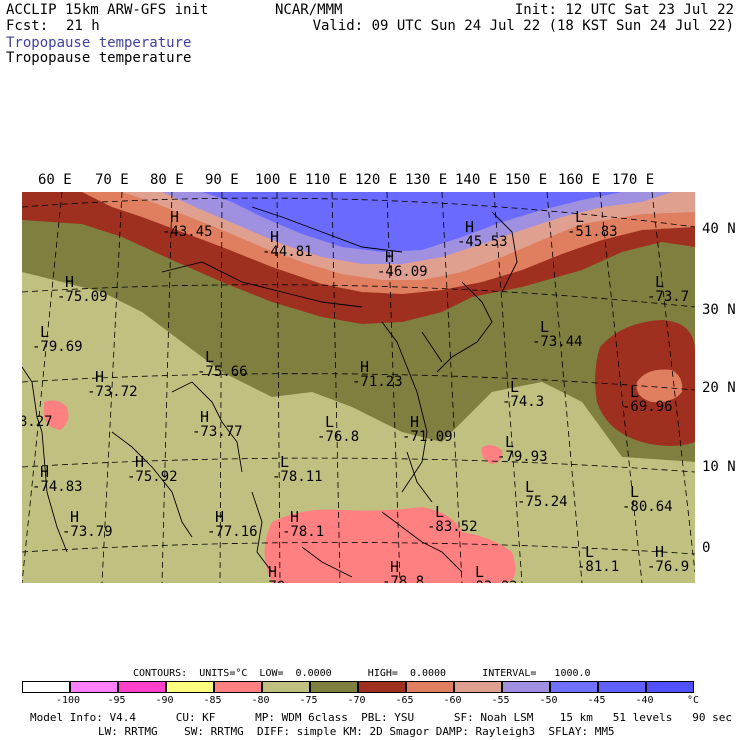 The image size is (740, 740). I want to click on model-title: ACCLIP 15km ARW-GFS init, so click(107, 10).